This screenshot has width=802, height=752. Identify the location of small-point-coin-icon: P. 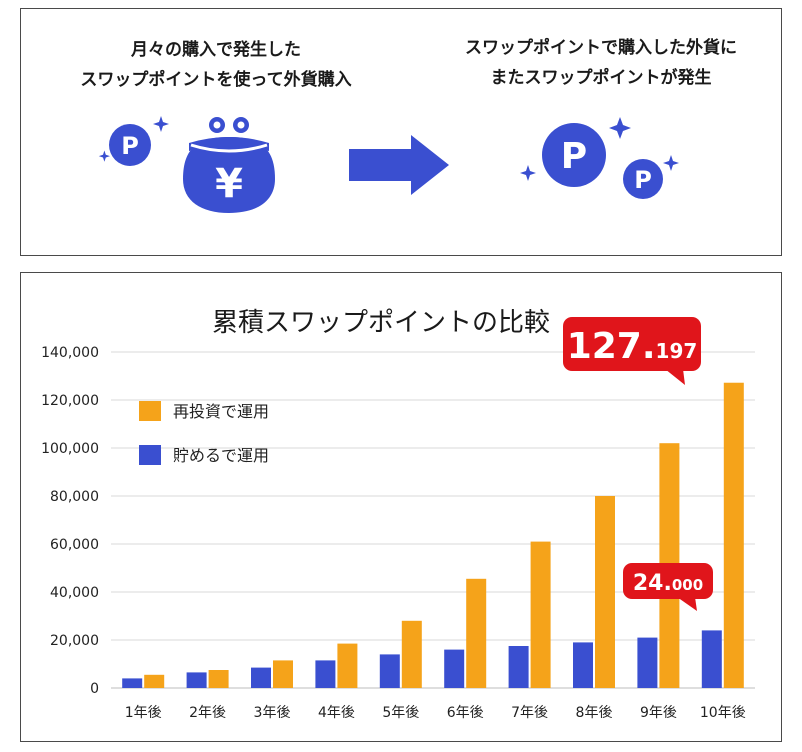
(643, 179).